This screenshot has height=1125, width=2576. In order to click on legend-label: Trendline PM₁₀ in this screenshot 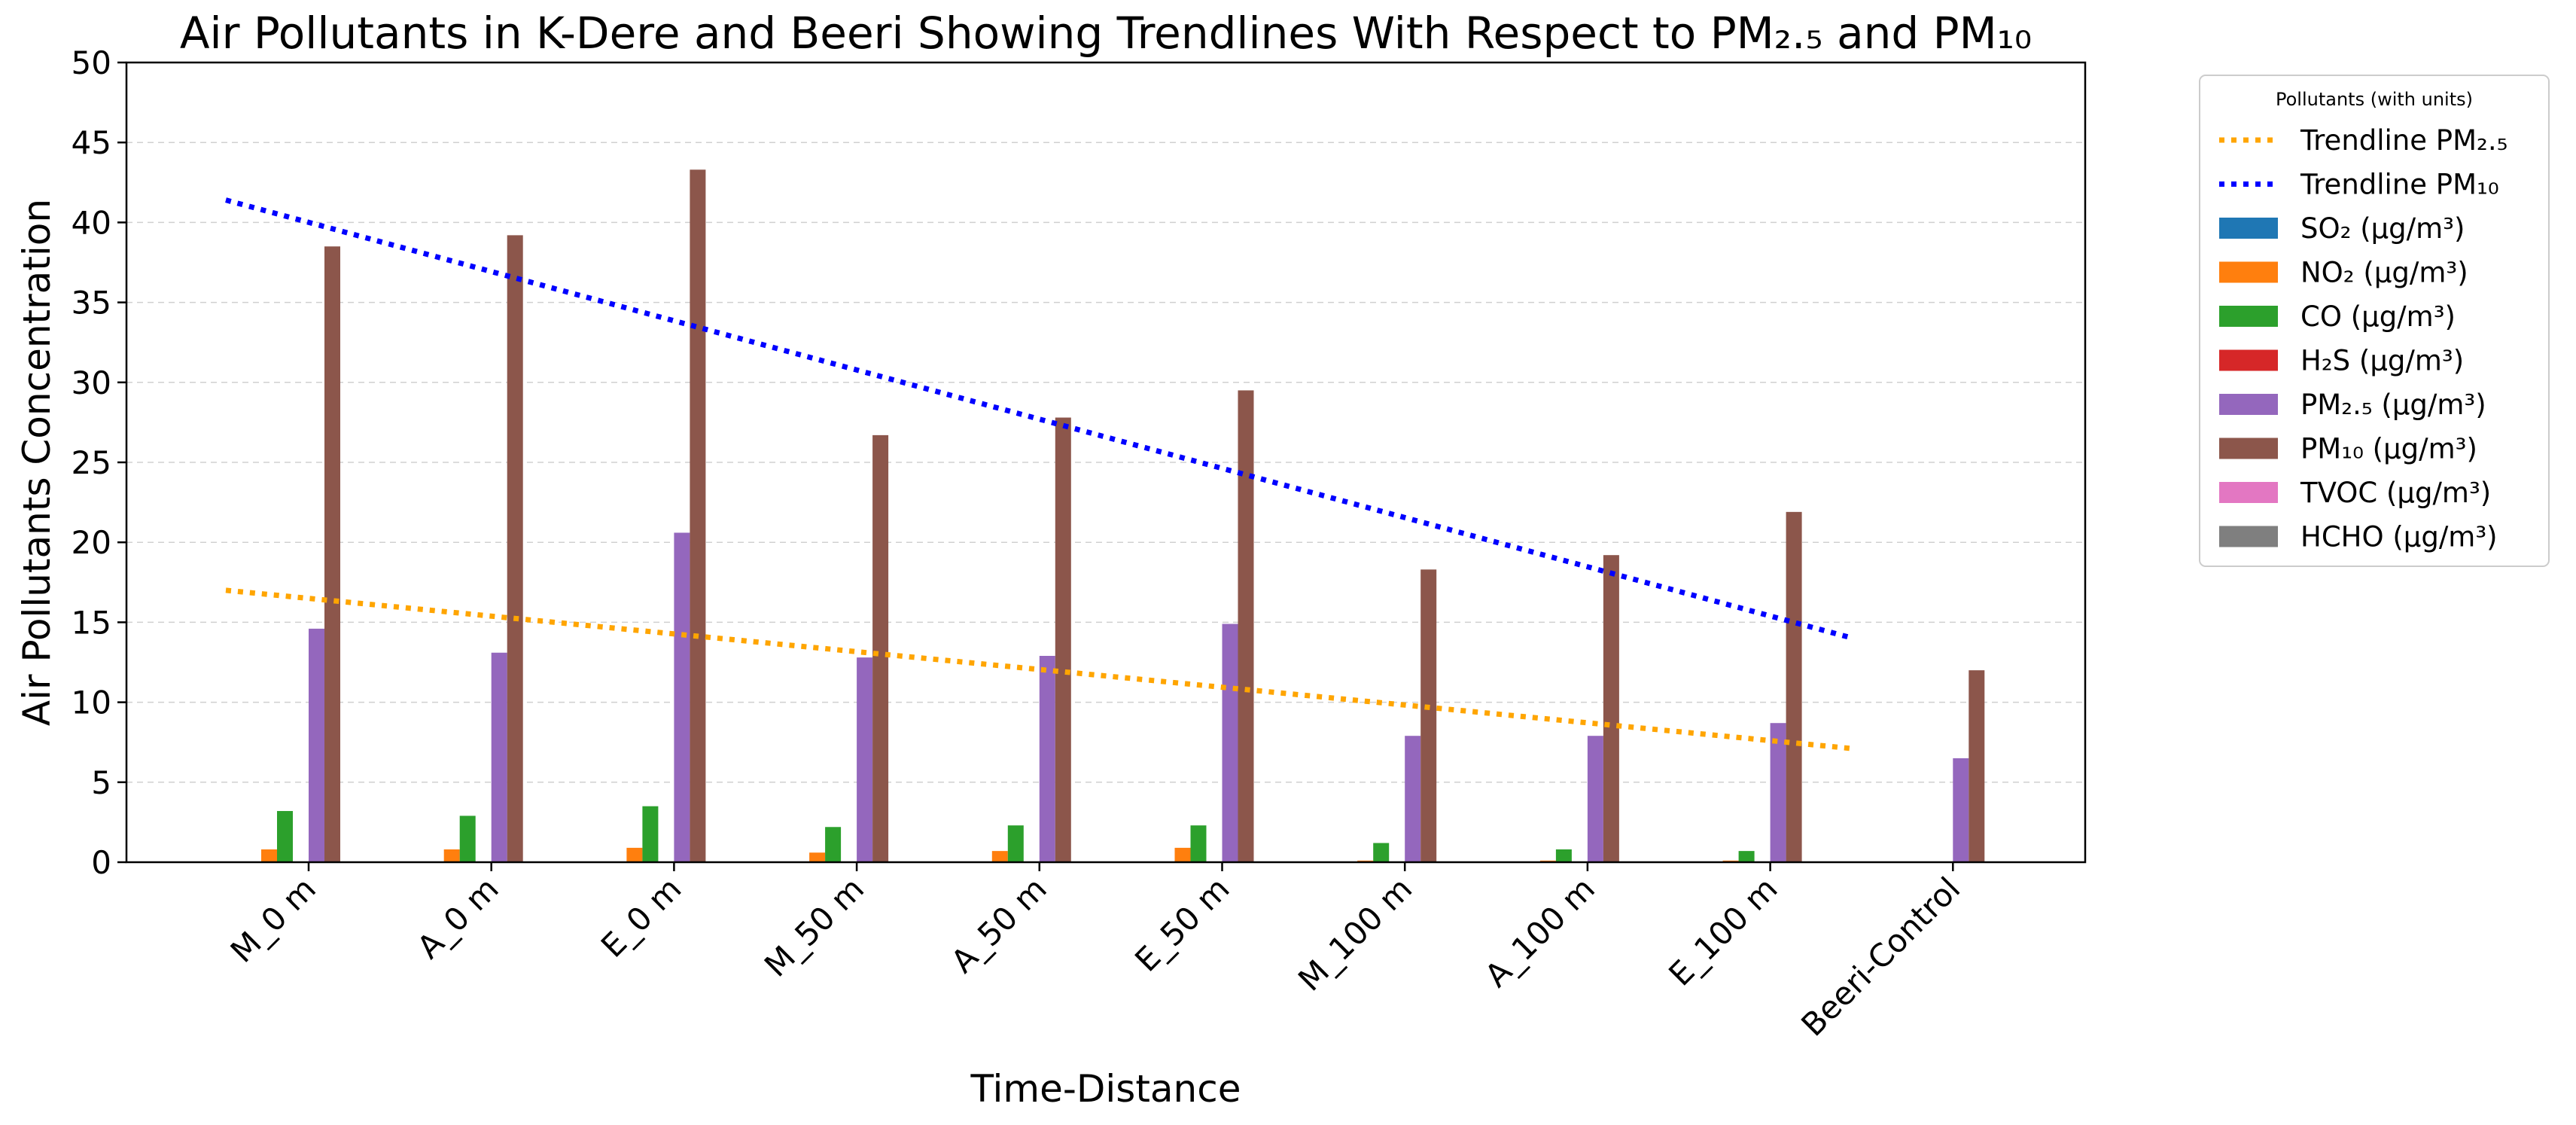, I will do `click(2399, 185)`.